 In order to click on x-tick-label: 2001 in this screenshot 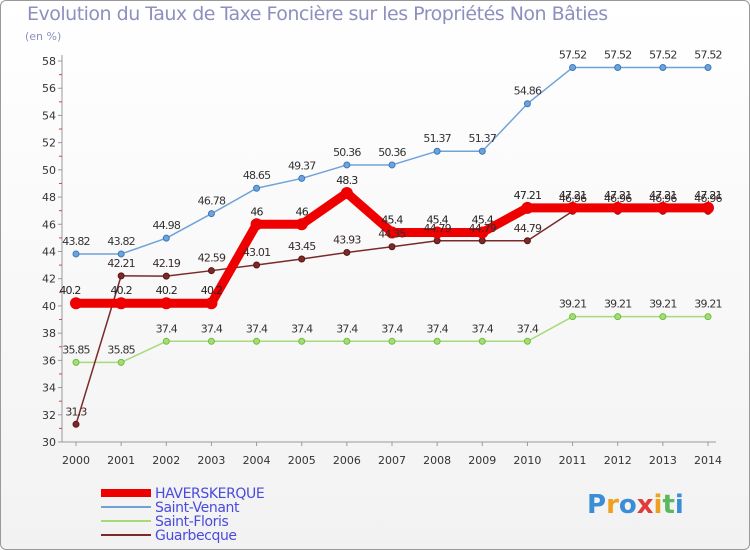, I will do `click(121, 460)`.